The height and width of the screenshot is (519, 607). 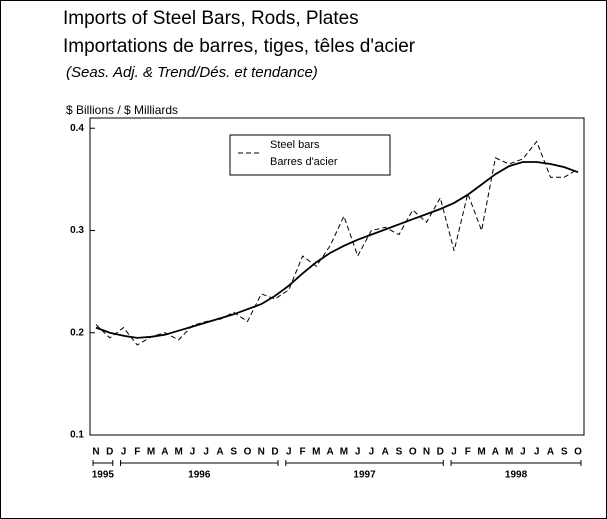 I want to click on legend-label: Steel bars, so click(x=295, y=145).